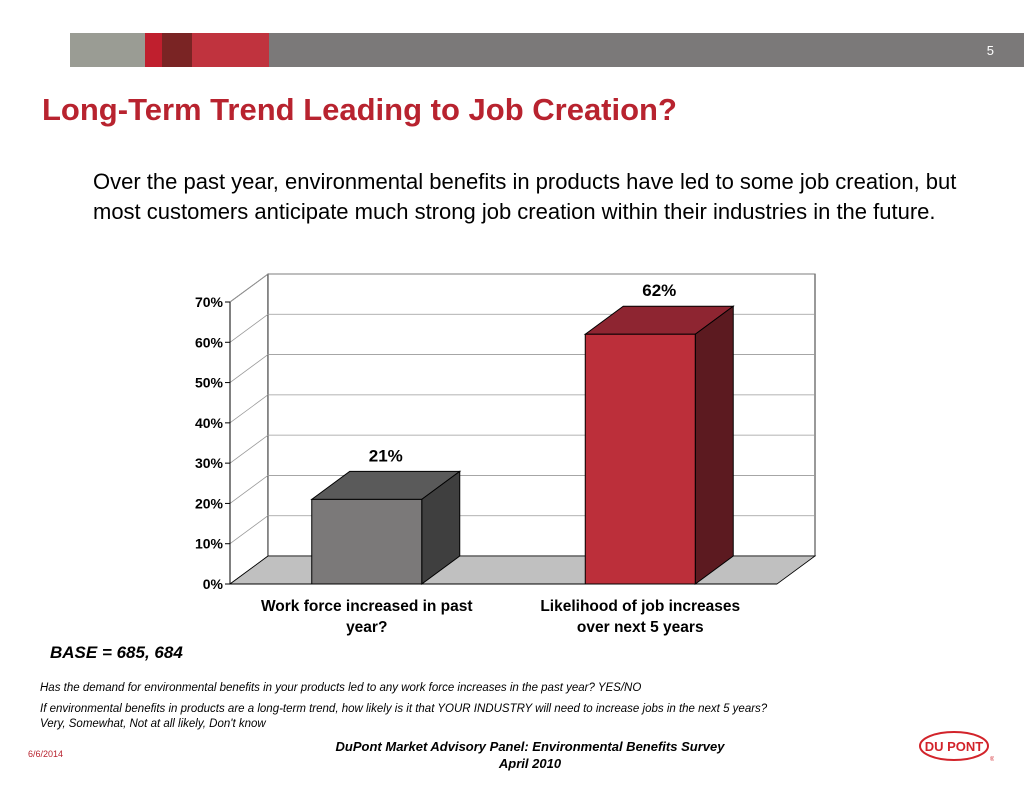  What do you see at coordinates (249, 429) in the screenshot?
I see `side-wall` at bounding box center [249, 429].